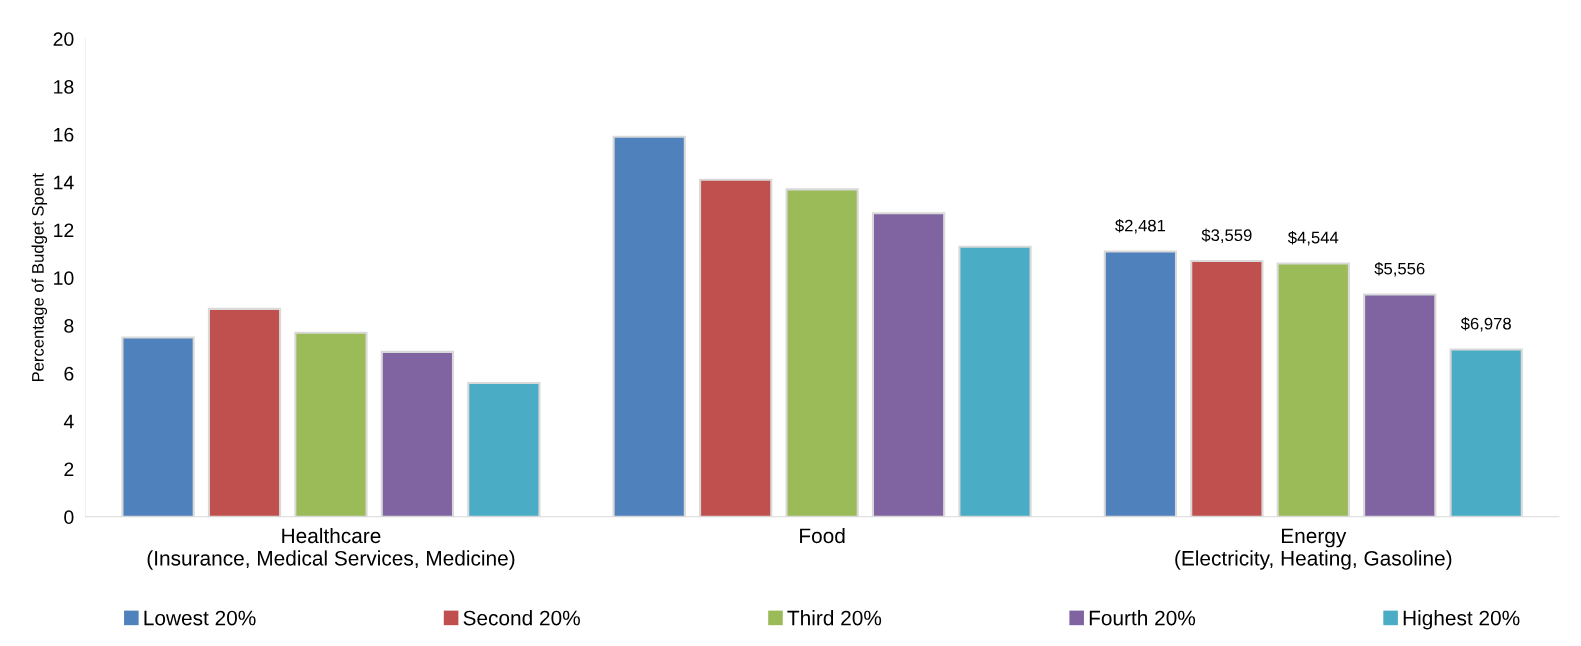  What do you see at coordinates (63, 39) in the screenshot?
I see `y-tick-label: 20` at bounding box center [63, 39].